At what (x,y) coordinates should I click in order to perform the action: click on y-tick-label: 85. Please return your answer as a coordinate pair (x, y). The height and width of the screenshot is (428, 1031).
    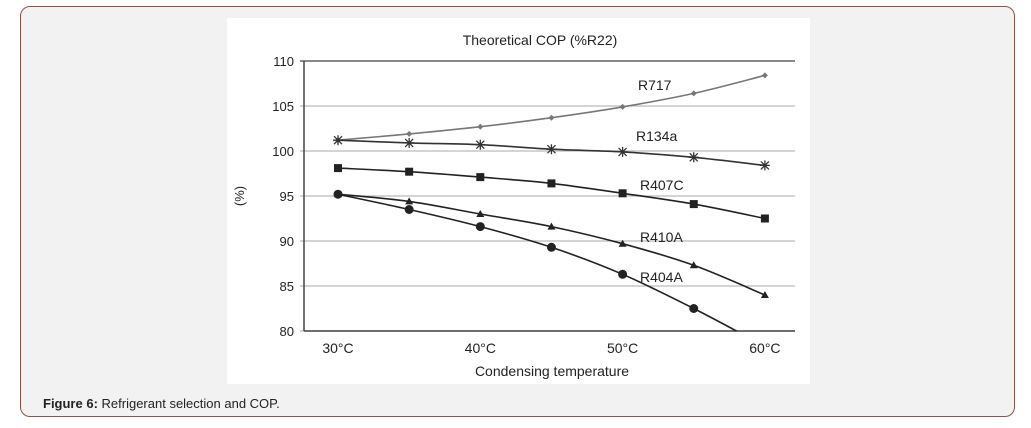
    Looking at the image, I should click on (287, 286).